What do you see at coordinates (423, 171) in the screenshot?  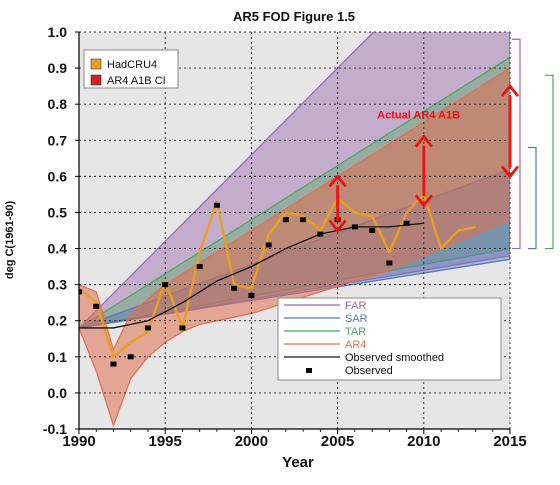 I see `double-arrow-2010` at bounding box center [423, 171].